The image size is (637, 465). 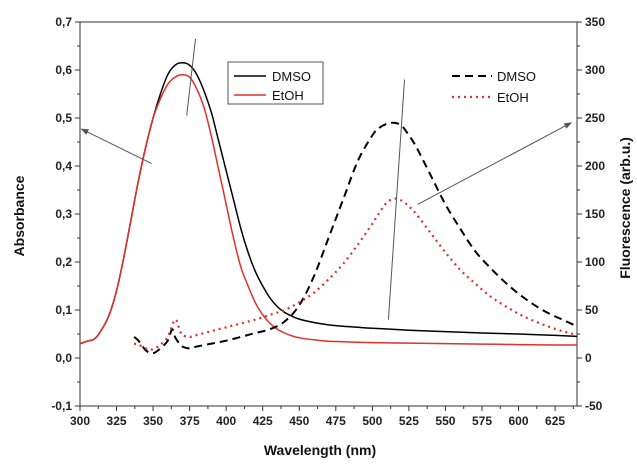 I want to click on peak-marker-line-fluorescence, so click(x=396, y=199).